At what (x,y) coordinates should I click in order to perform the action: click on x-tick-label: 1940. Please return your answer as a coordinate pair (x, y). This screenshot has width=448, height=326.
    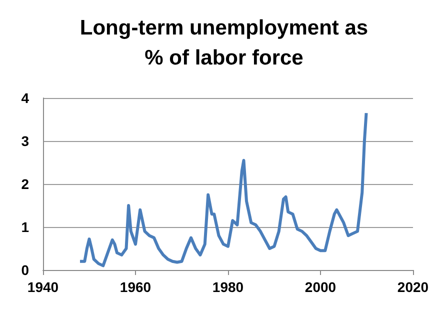
    Looking at the image, I should click on (43, 287).